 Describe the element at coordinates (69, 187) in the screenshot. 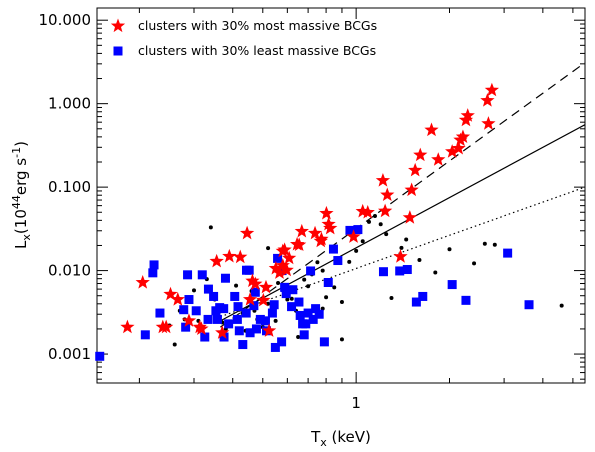

I see `y-tick-label: 0.100` at that location.